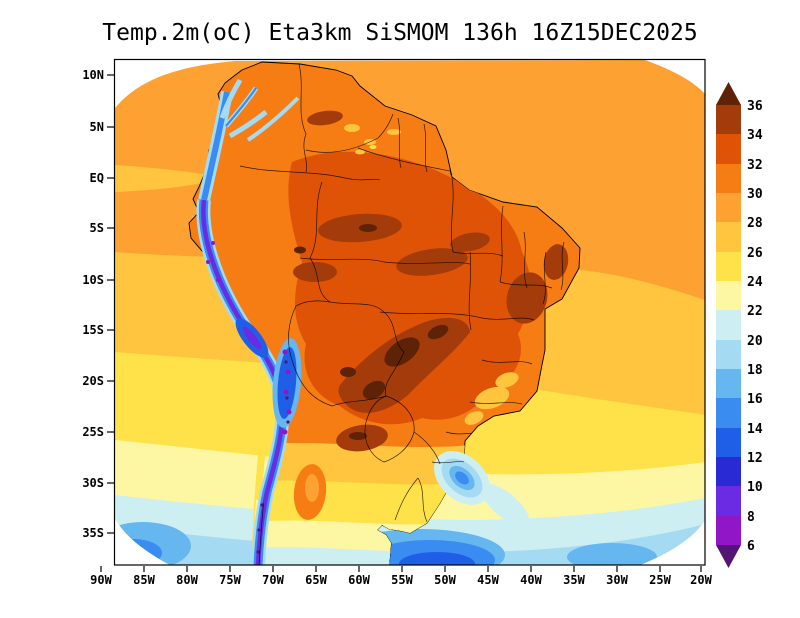  Describe the element at coordinates (755, 487) in the screenshot. I see `colorbar-label: 10` at that location.